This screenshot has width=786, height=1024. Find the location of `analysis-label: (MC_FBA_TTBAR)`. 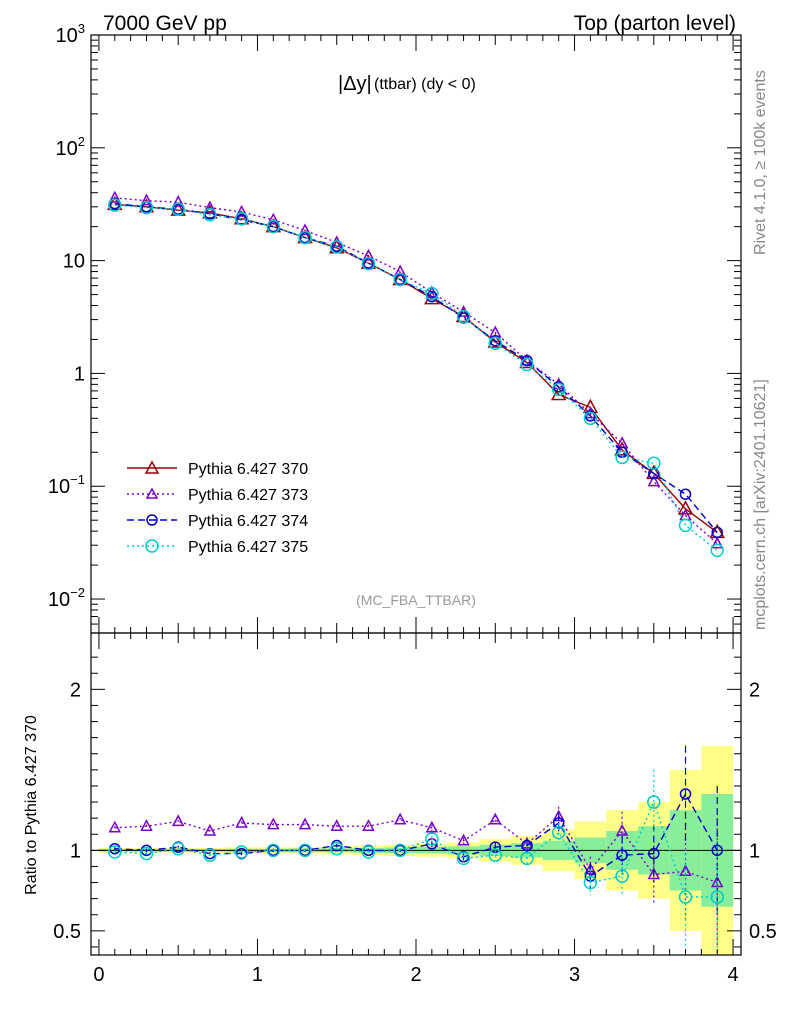

analysis-label: (MC_FBA_TTBAR) is located at coordinates (416, 600).